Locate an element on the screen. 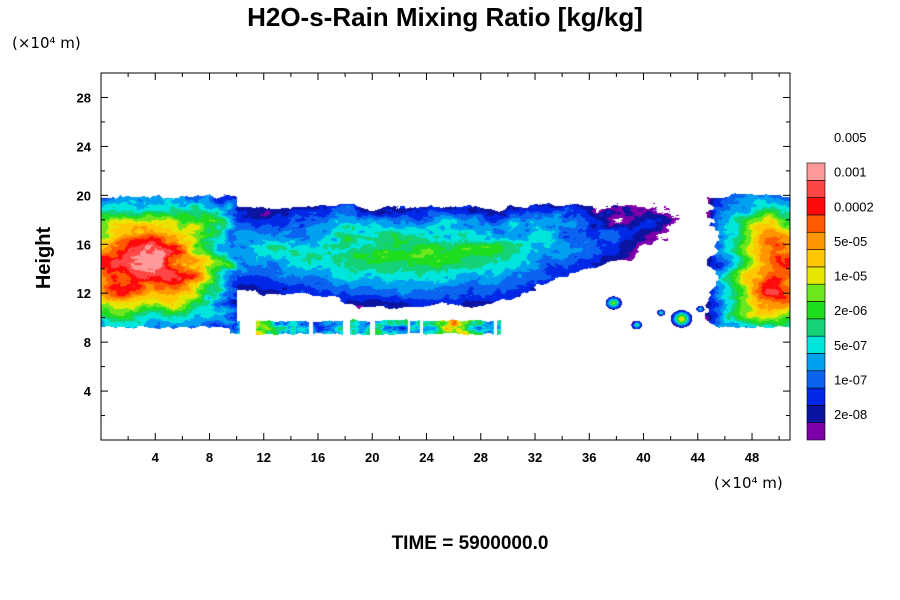 Image resolution: width=900 pixels, height=600 pixels. x-tick-label: 20 is located at coordinates (372, 457).